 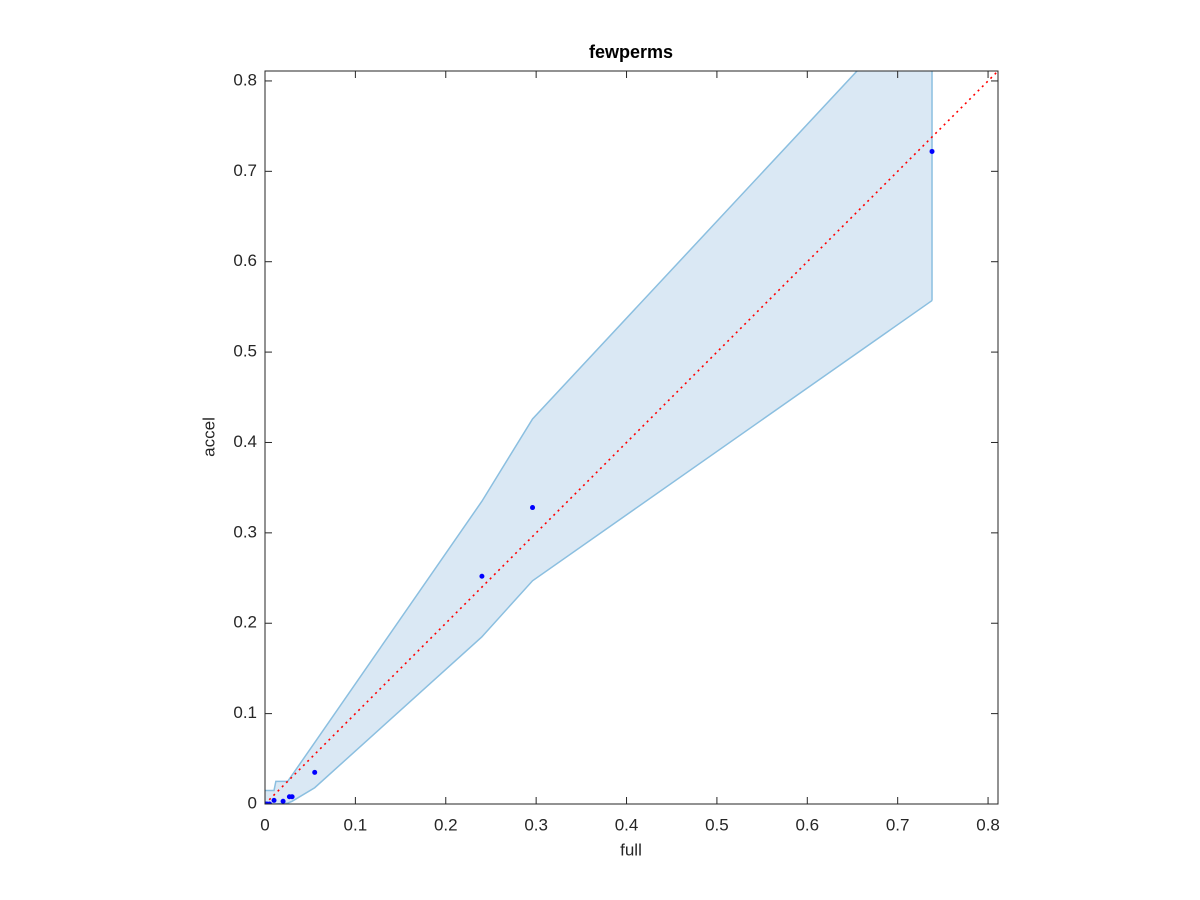 I want to click on y-tick-label: 0.2, so click(x=245, y=622).